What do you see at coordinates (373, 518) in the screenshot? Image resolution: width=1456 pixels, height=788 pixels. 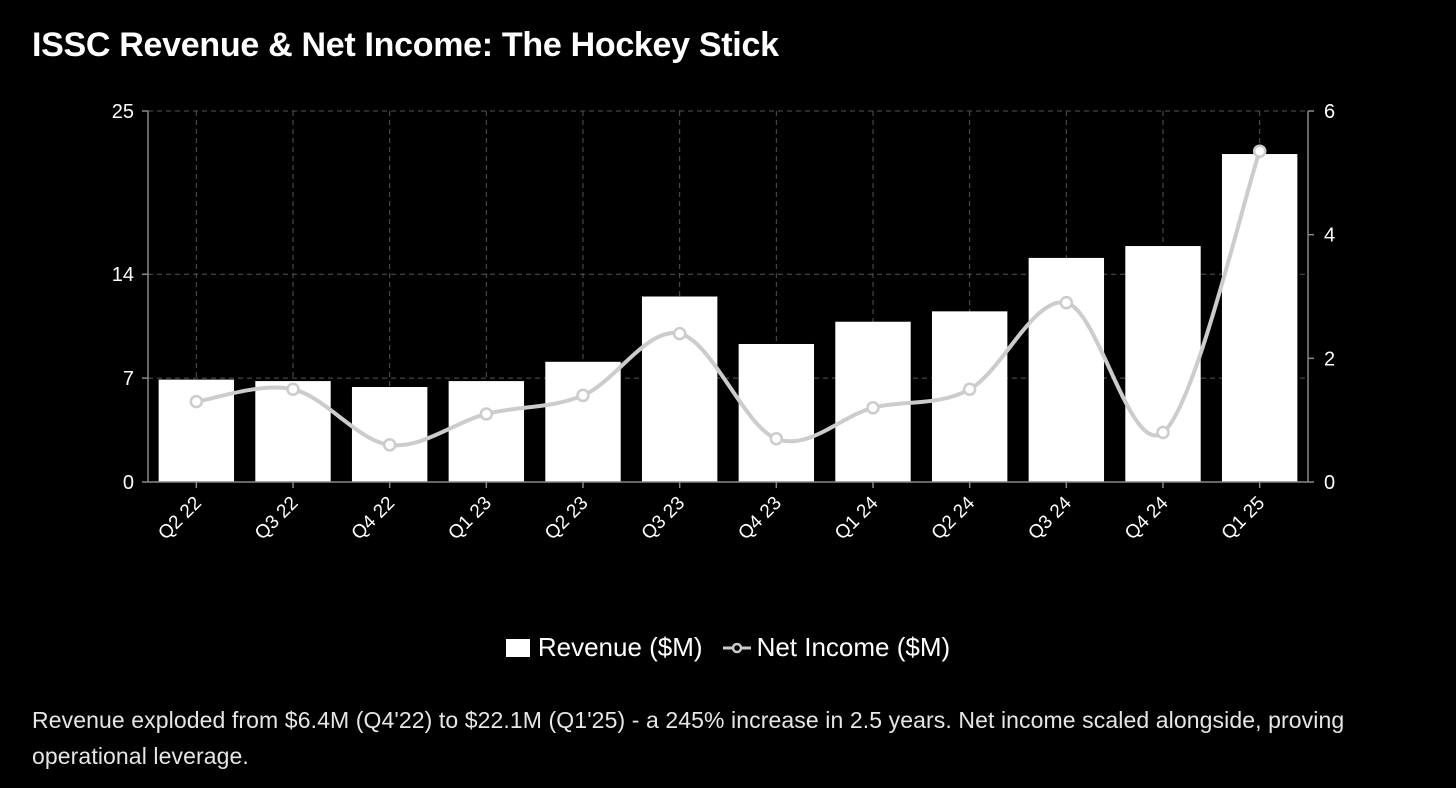 I see `tick-label-x-2: Q4 22` at bounding box center [373, 518].